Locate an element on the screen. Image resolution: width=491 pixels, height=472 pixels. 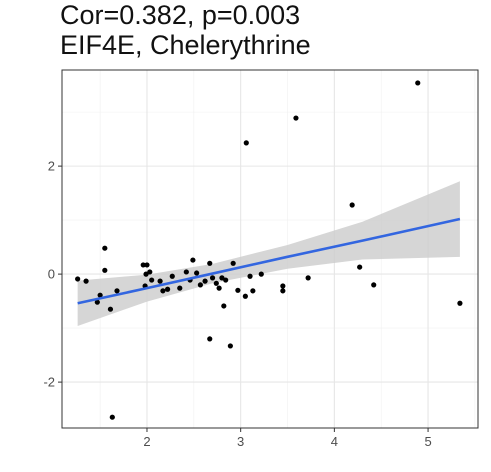
chart-title: Cor=0.382, p=0.003 is located at coordinates (180, 15).